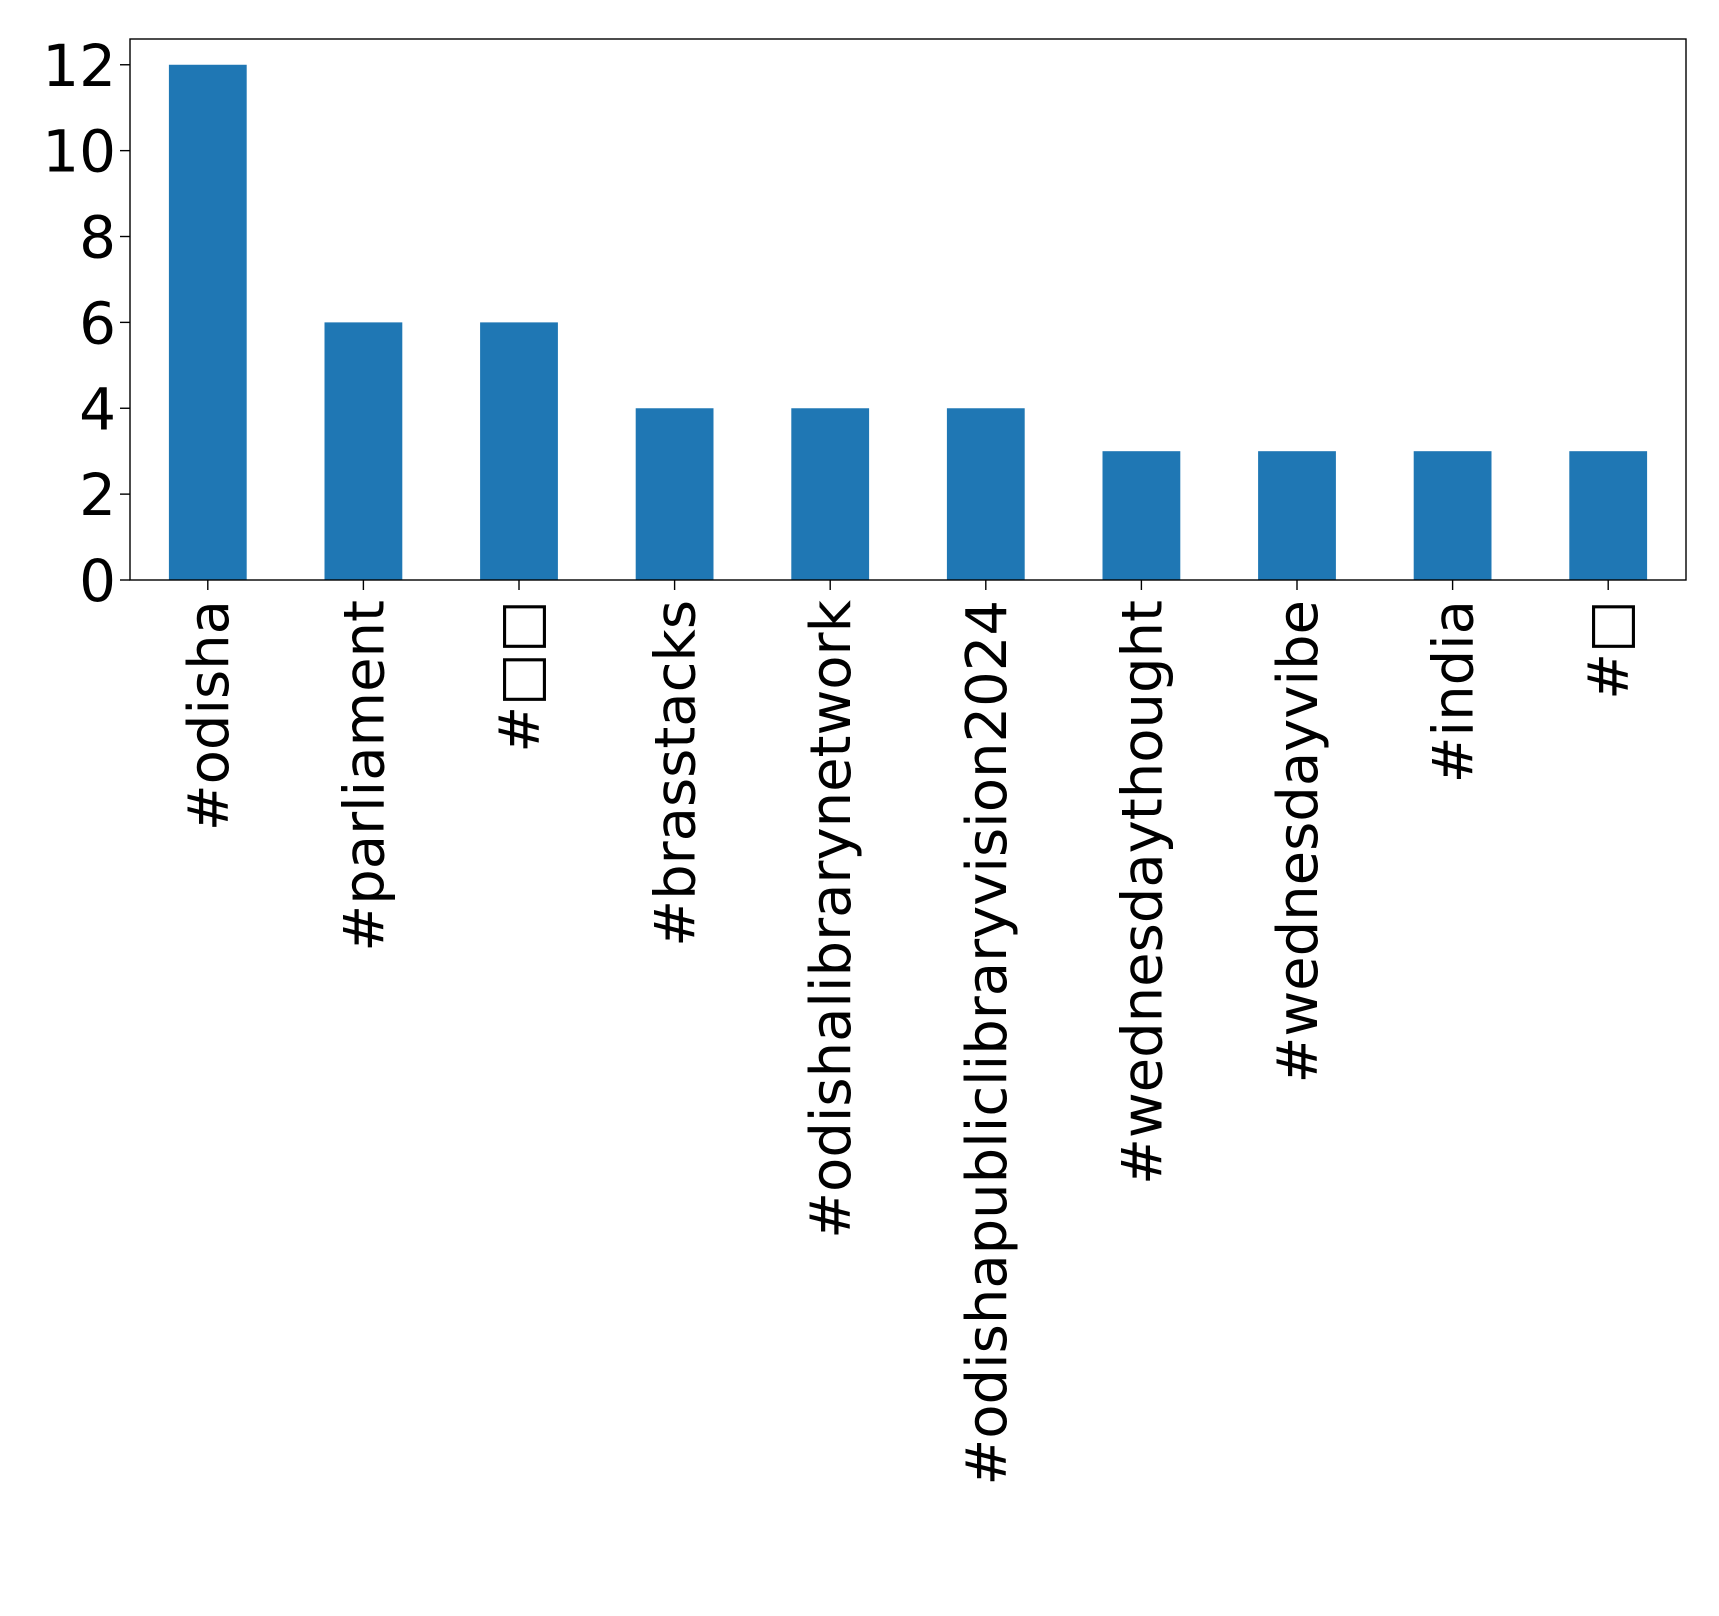  Describe the element at coordinates (831, 918) in the screenshot. I see `x-tick-label: #odishalibrarynetwork` at that location.